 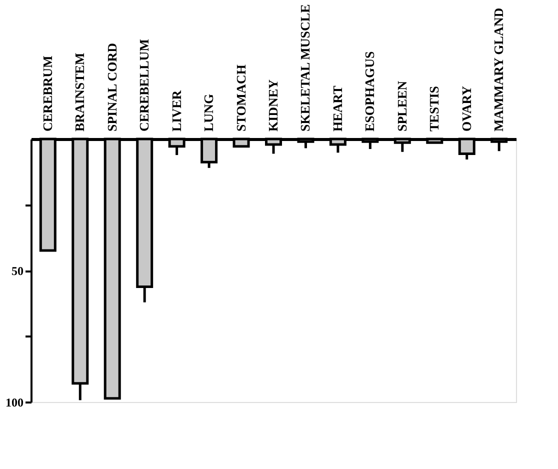 What do you see at coordinates (498, 70) in the screenshot?
I see `x-tick-label: MAMMARY GLAND` at bounding box center [498, 70].